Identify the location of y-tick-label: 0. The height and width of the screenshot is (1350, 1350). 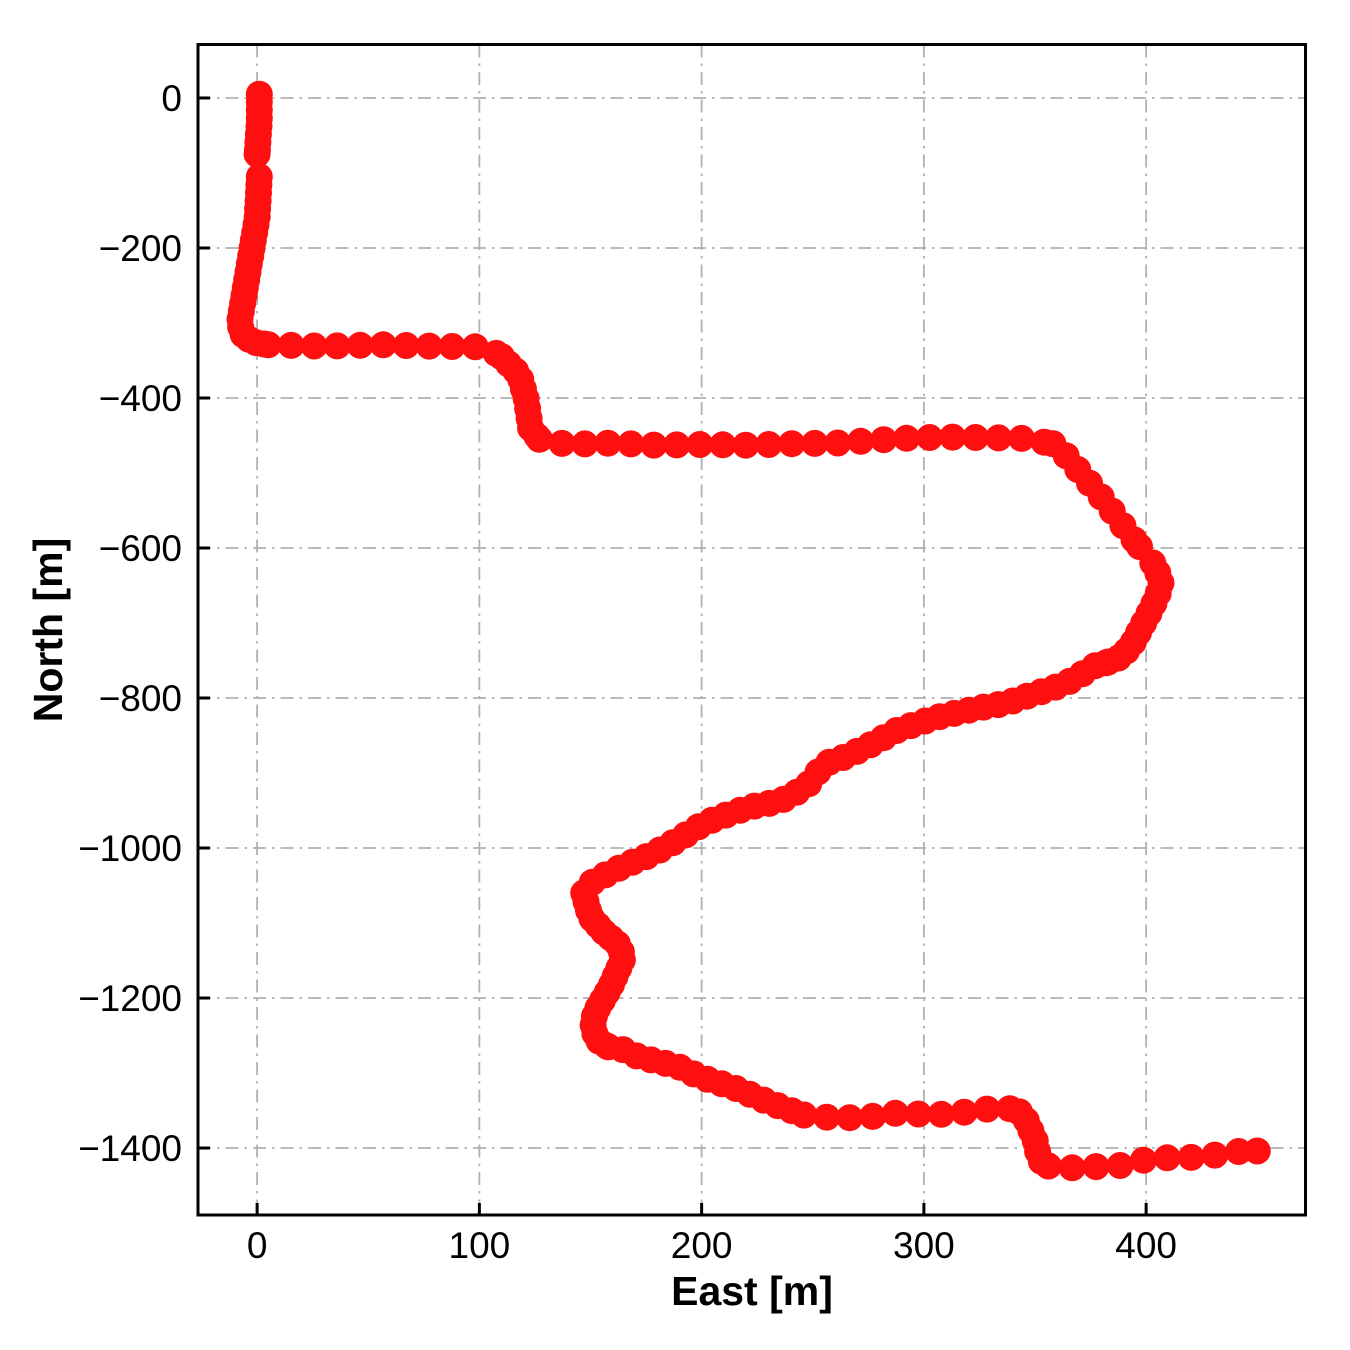
(171, 98).